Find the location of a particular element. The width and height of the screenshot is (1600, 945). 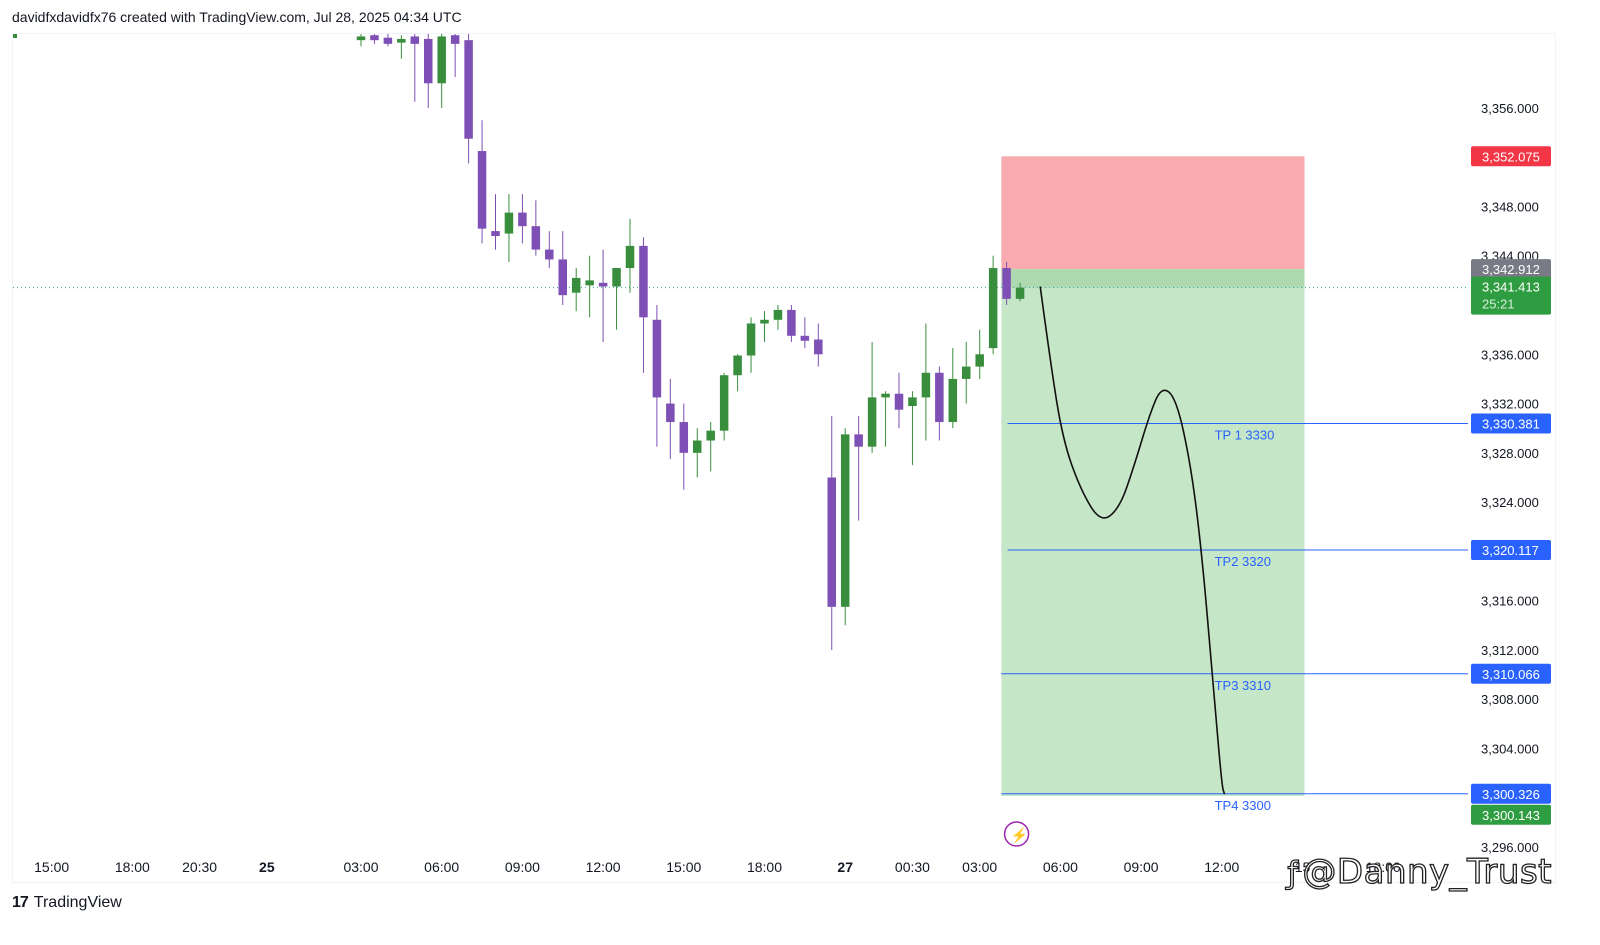

social-logo-icon: ƒ is located at coordinates (1293, 873).